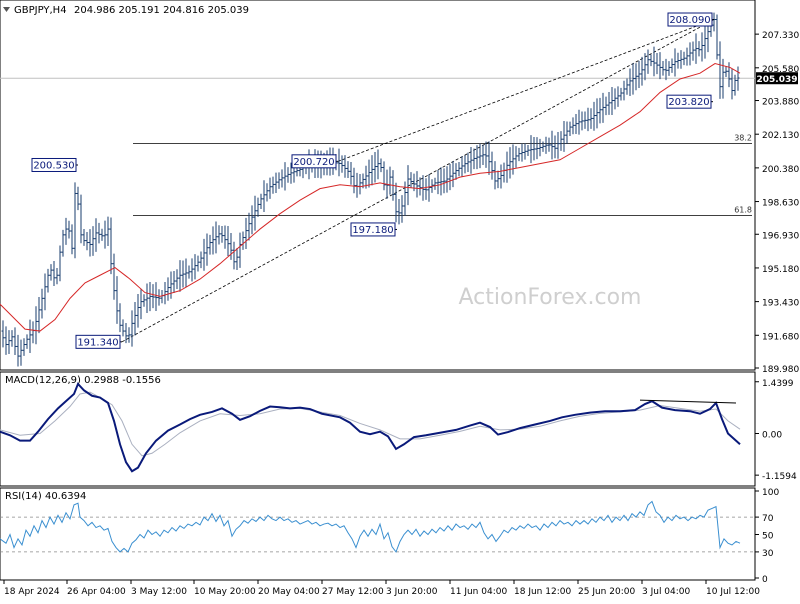 This screenshot has height=604, width=800. I want to click on time-axis-label: 3 Jun 20:00, so click(412, 592).